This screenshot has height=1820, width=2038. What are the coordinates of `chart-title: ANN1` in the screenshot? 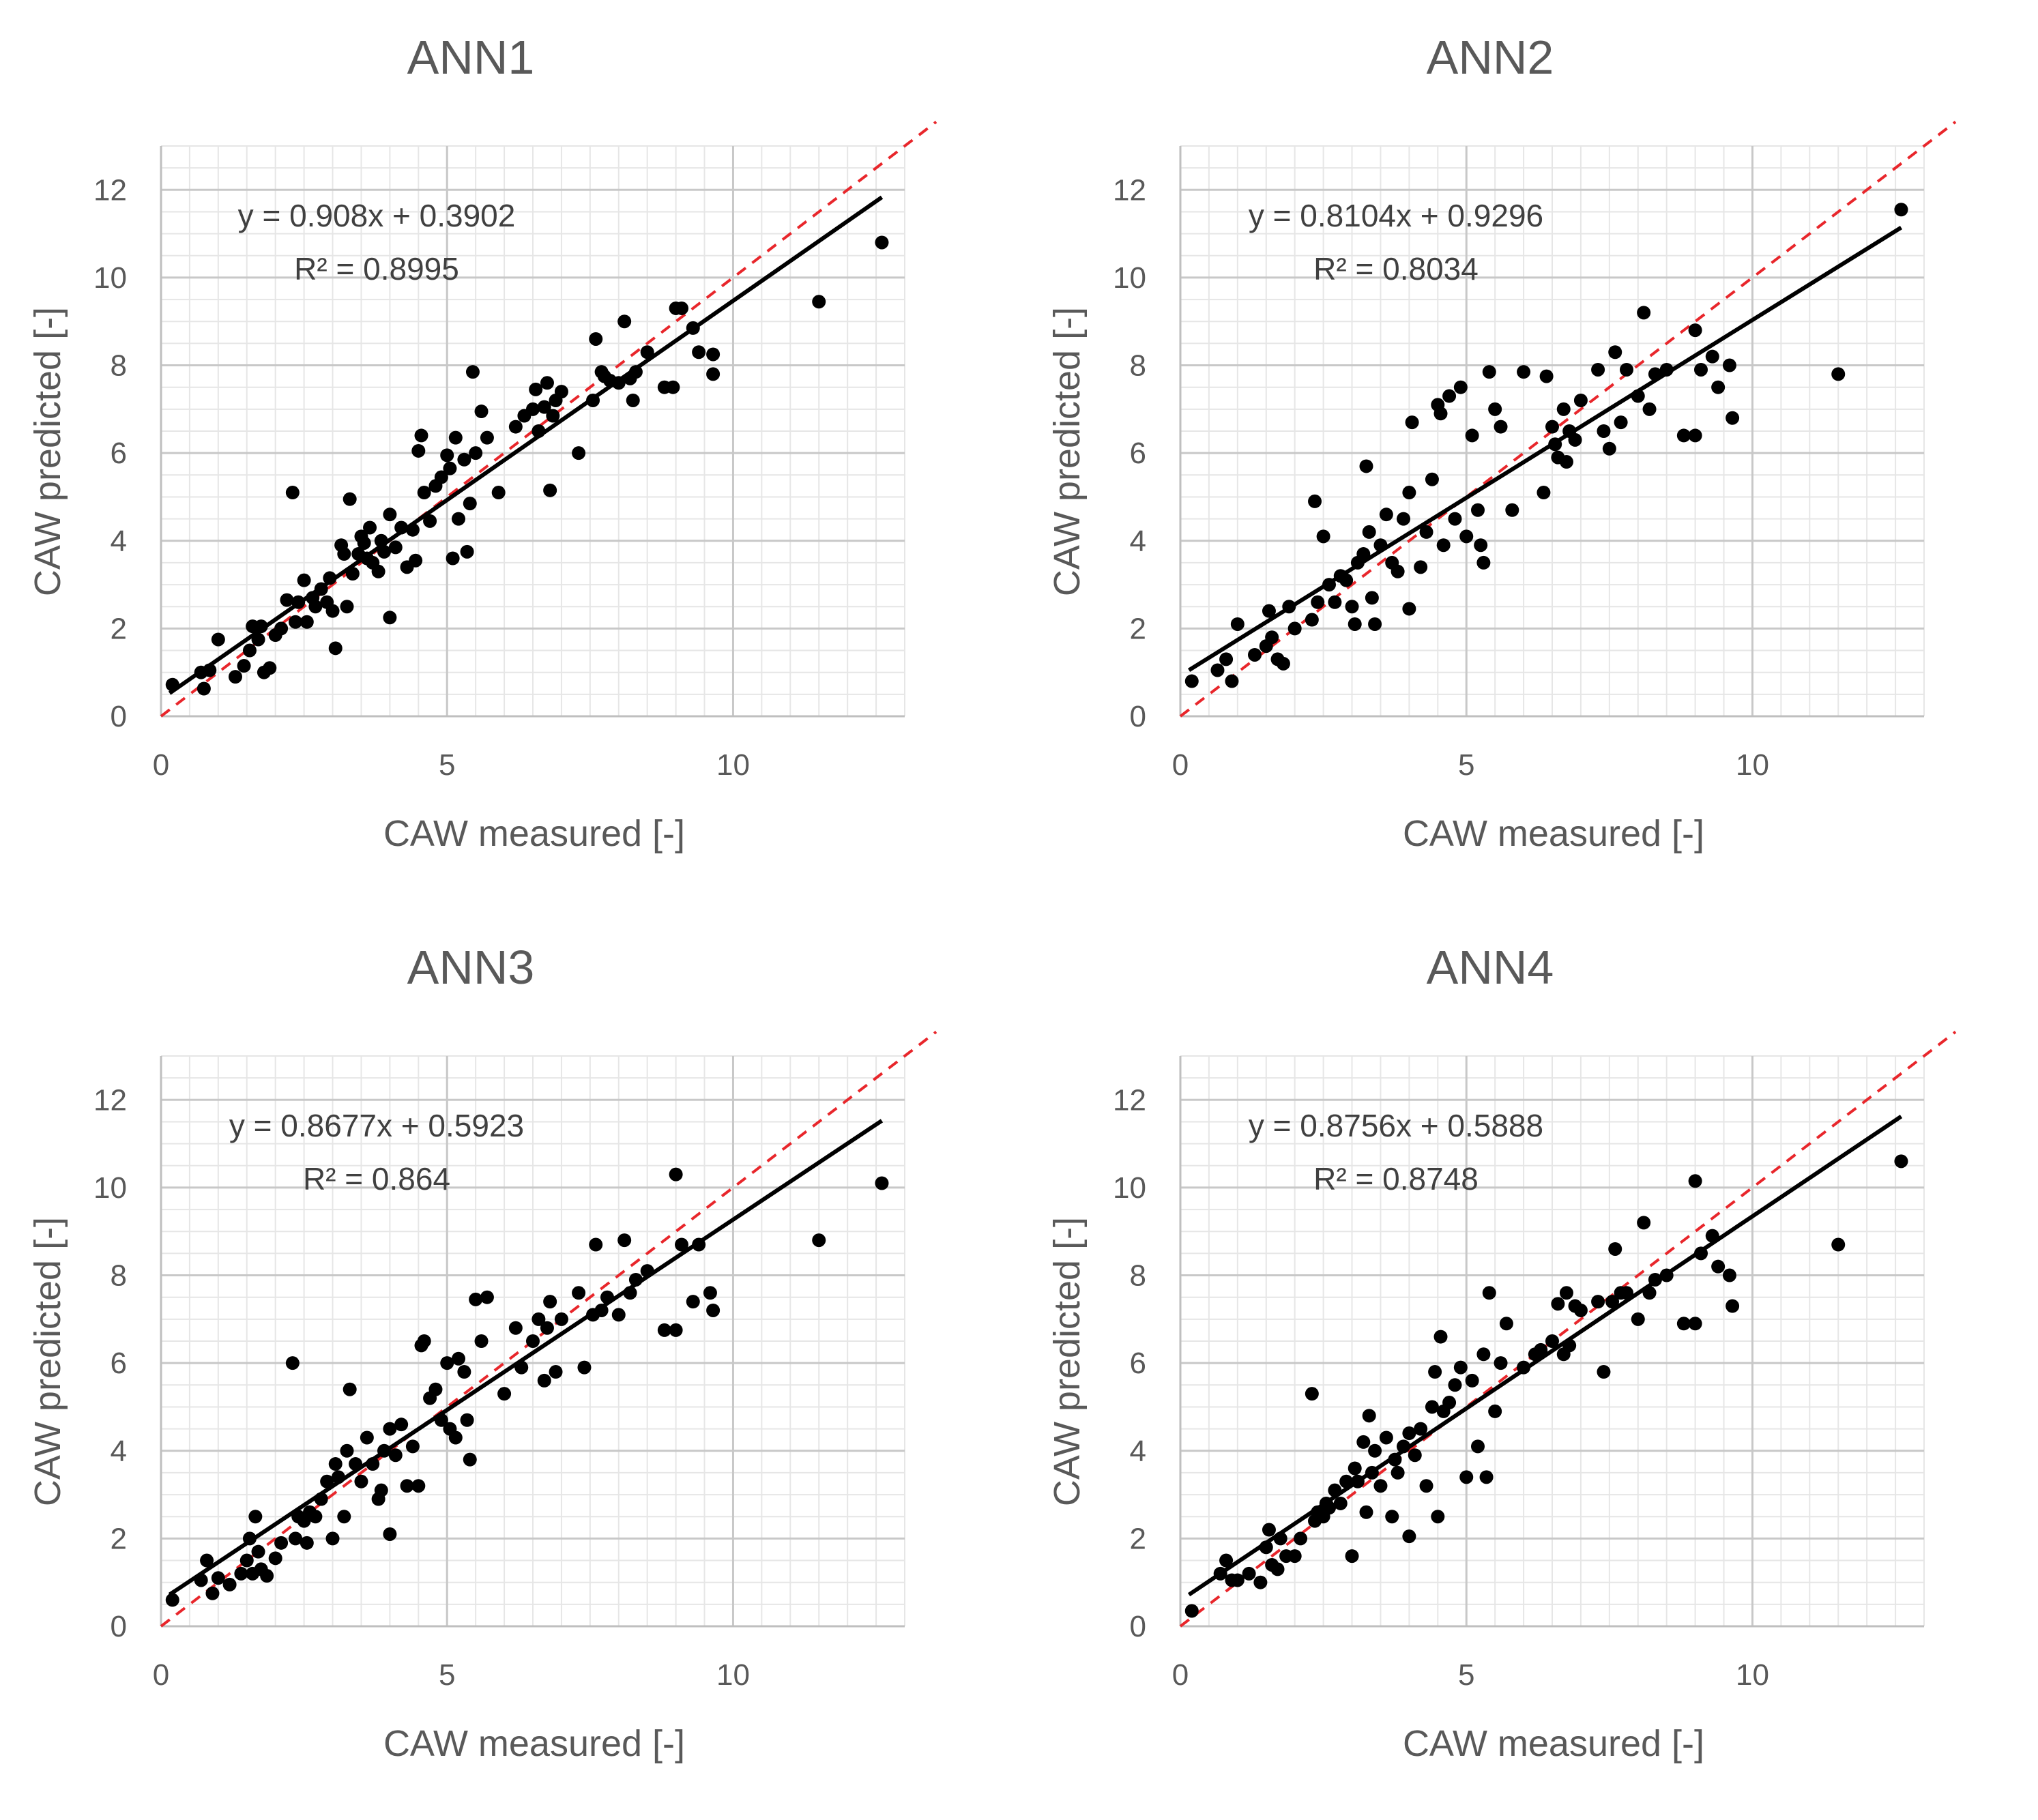 It's located at (471, 57).